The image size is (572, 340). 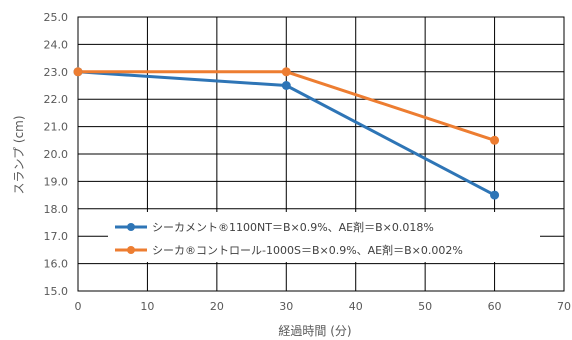 I want to click on y-tick-label-6: 21.0, so click(x=56, y=127).